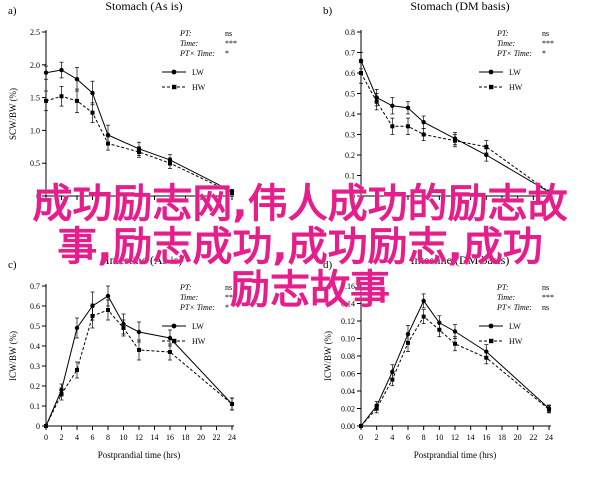 The height and width of the screenshot is (483, 600). I want to click on y-tick-label: 2.5, so click(35, 32).